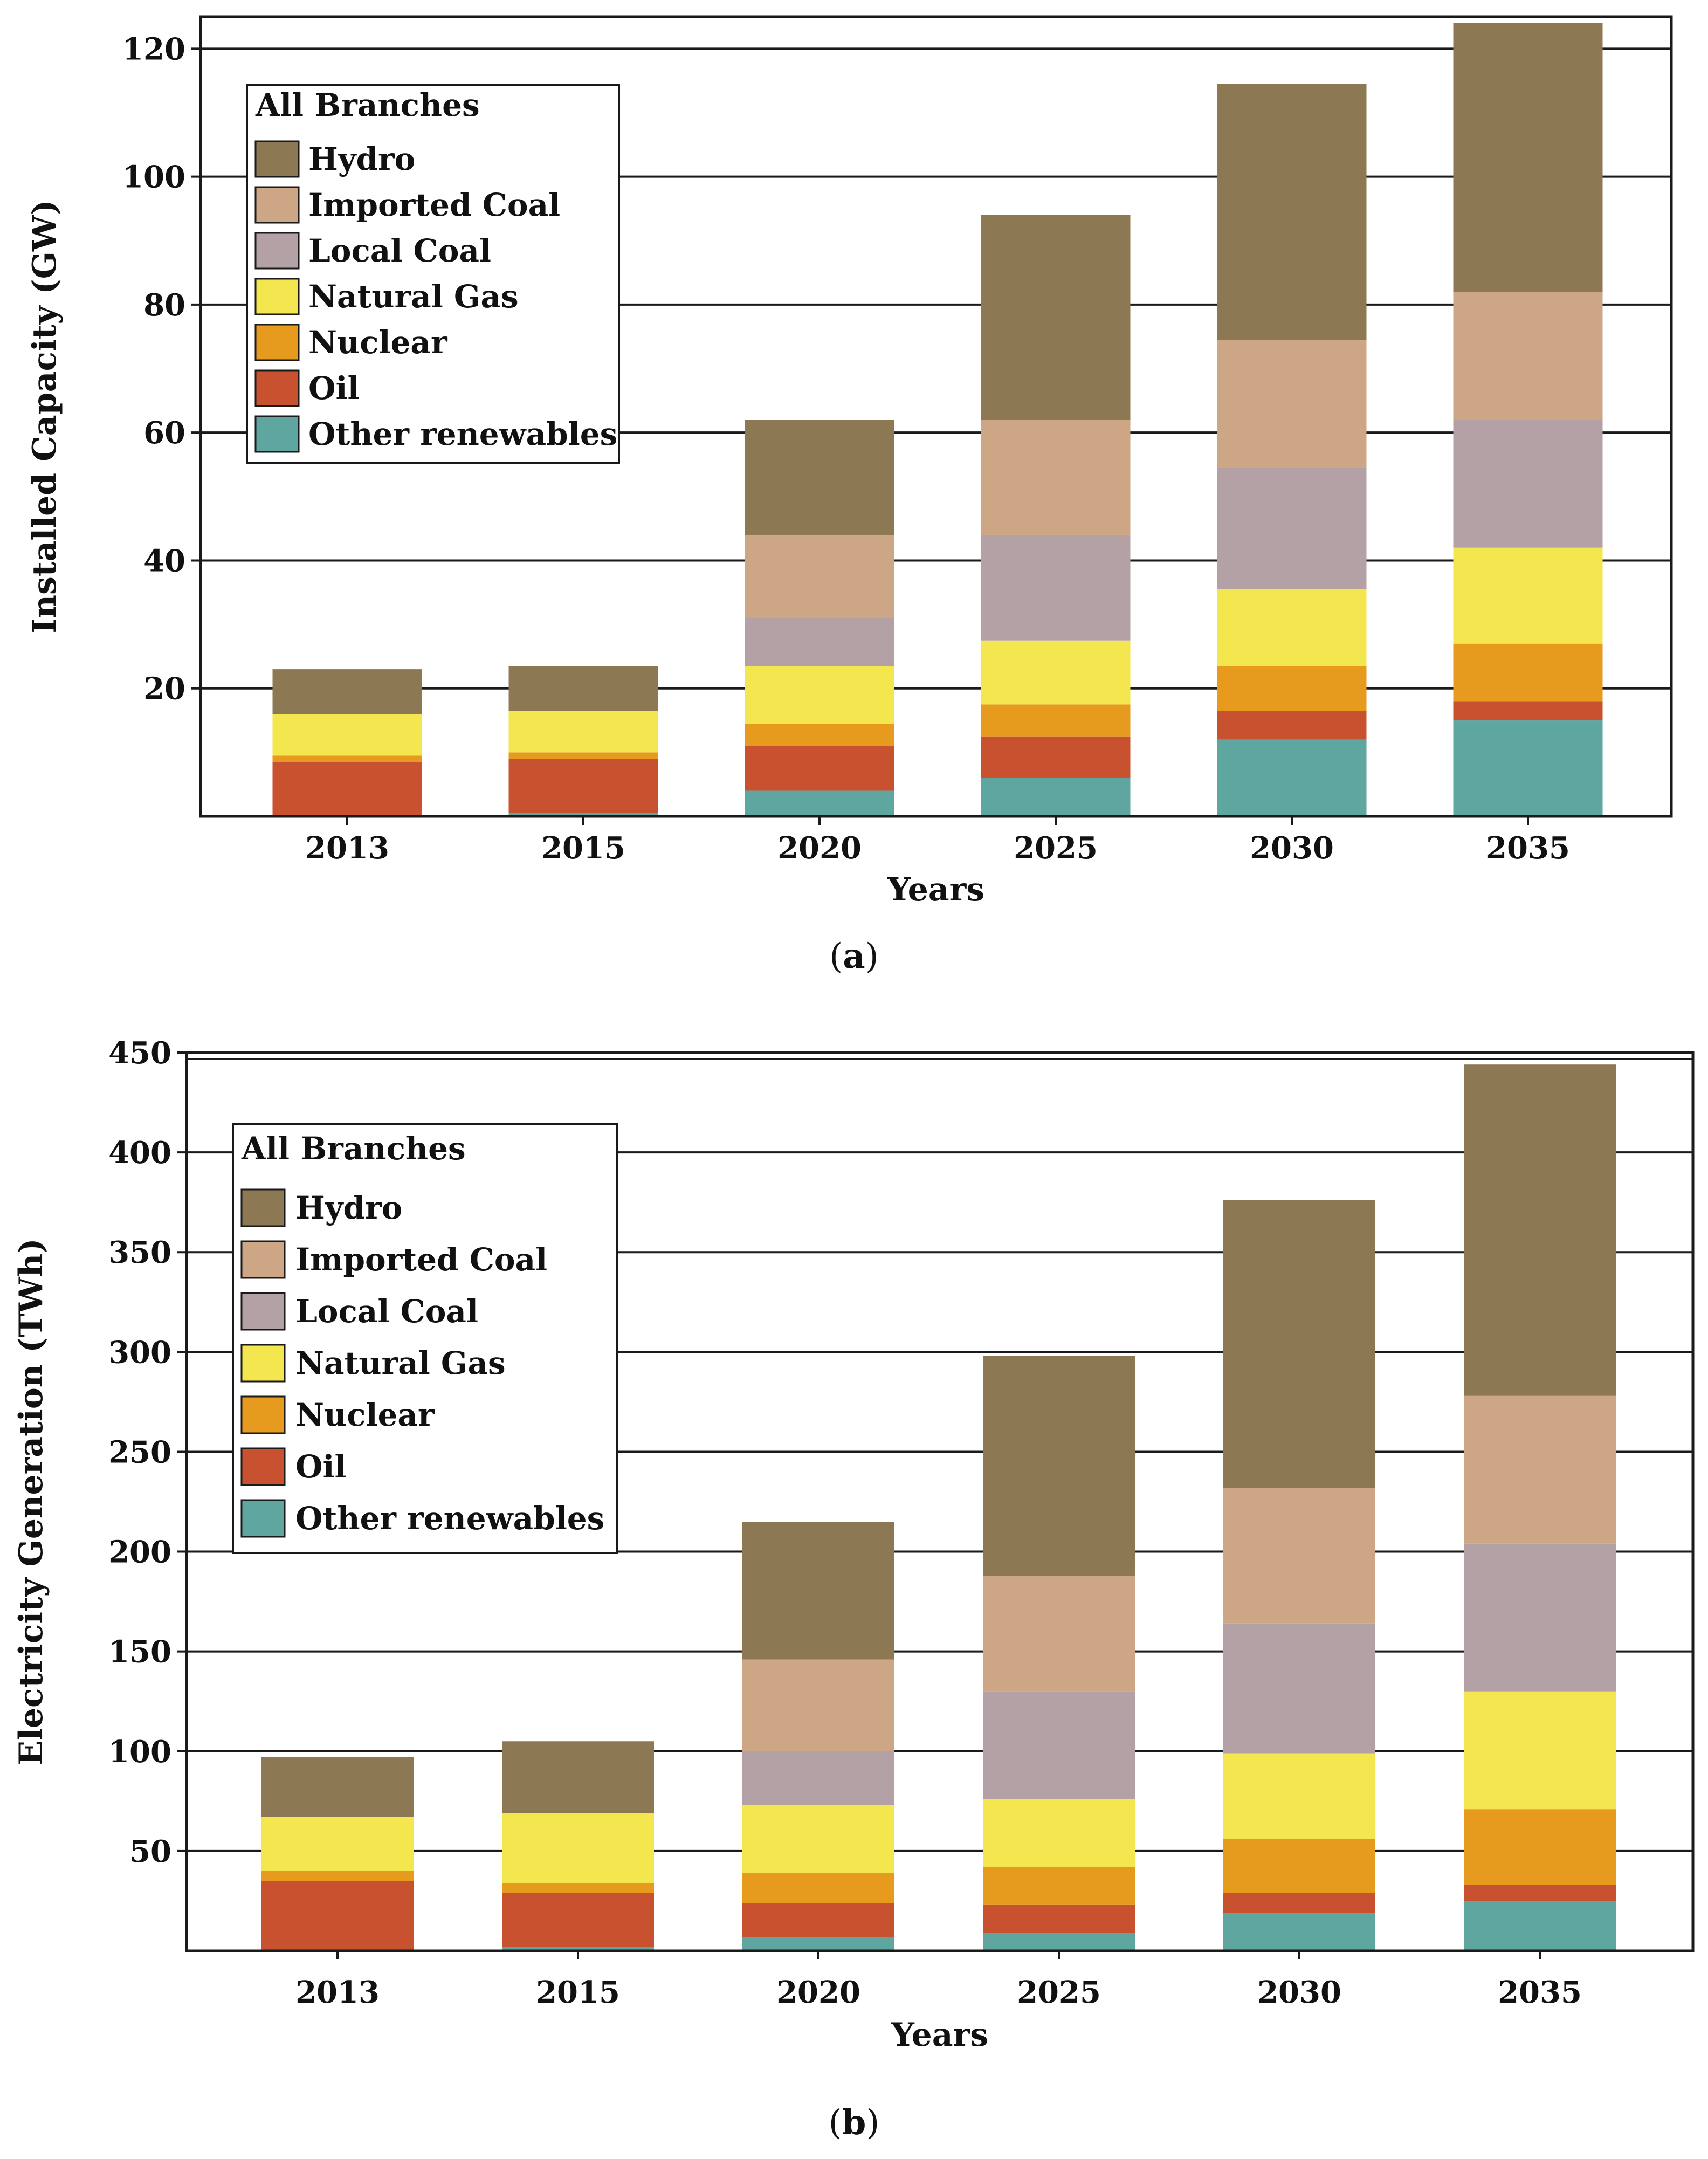 The height and width of the screenshot is (2159, 1708). What do you see at coordinates (337, 1844) in the screenshot?
I see `bar-segment-natural-gas-2013` at bounding box center [337, 1844].